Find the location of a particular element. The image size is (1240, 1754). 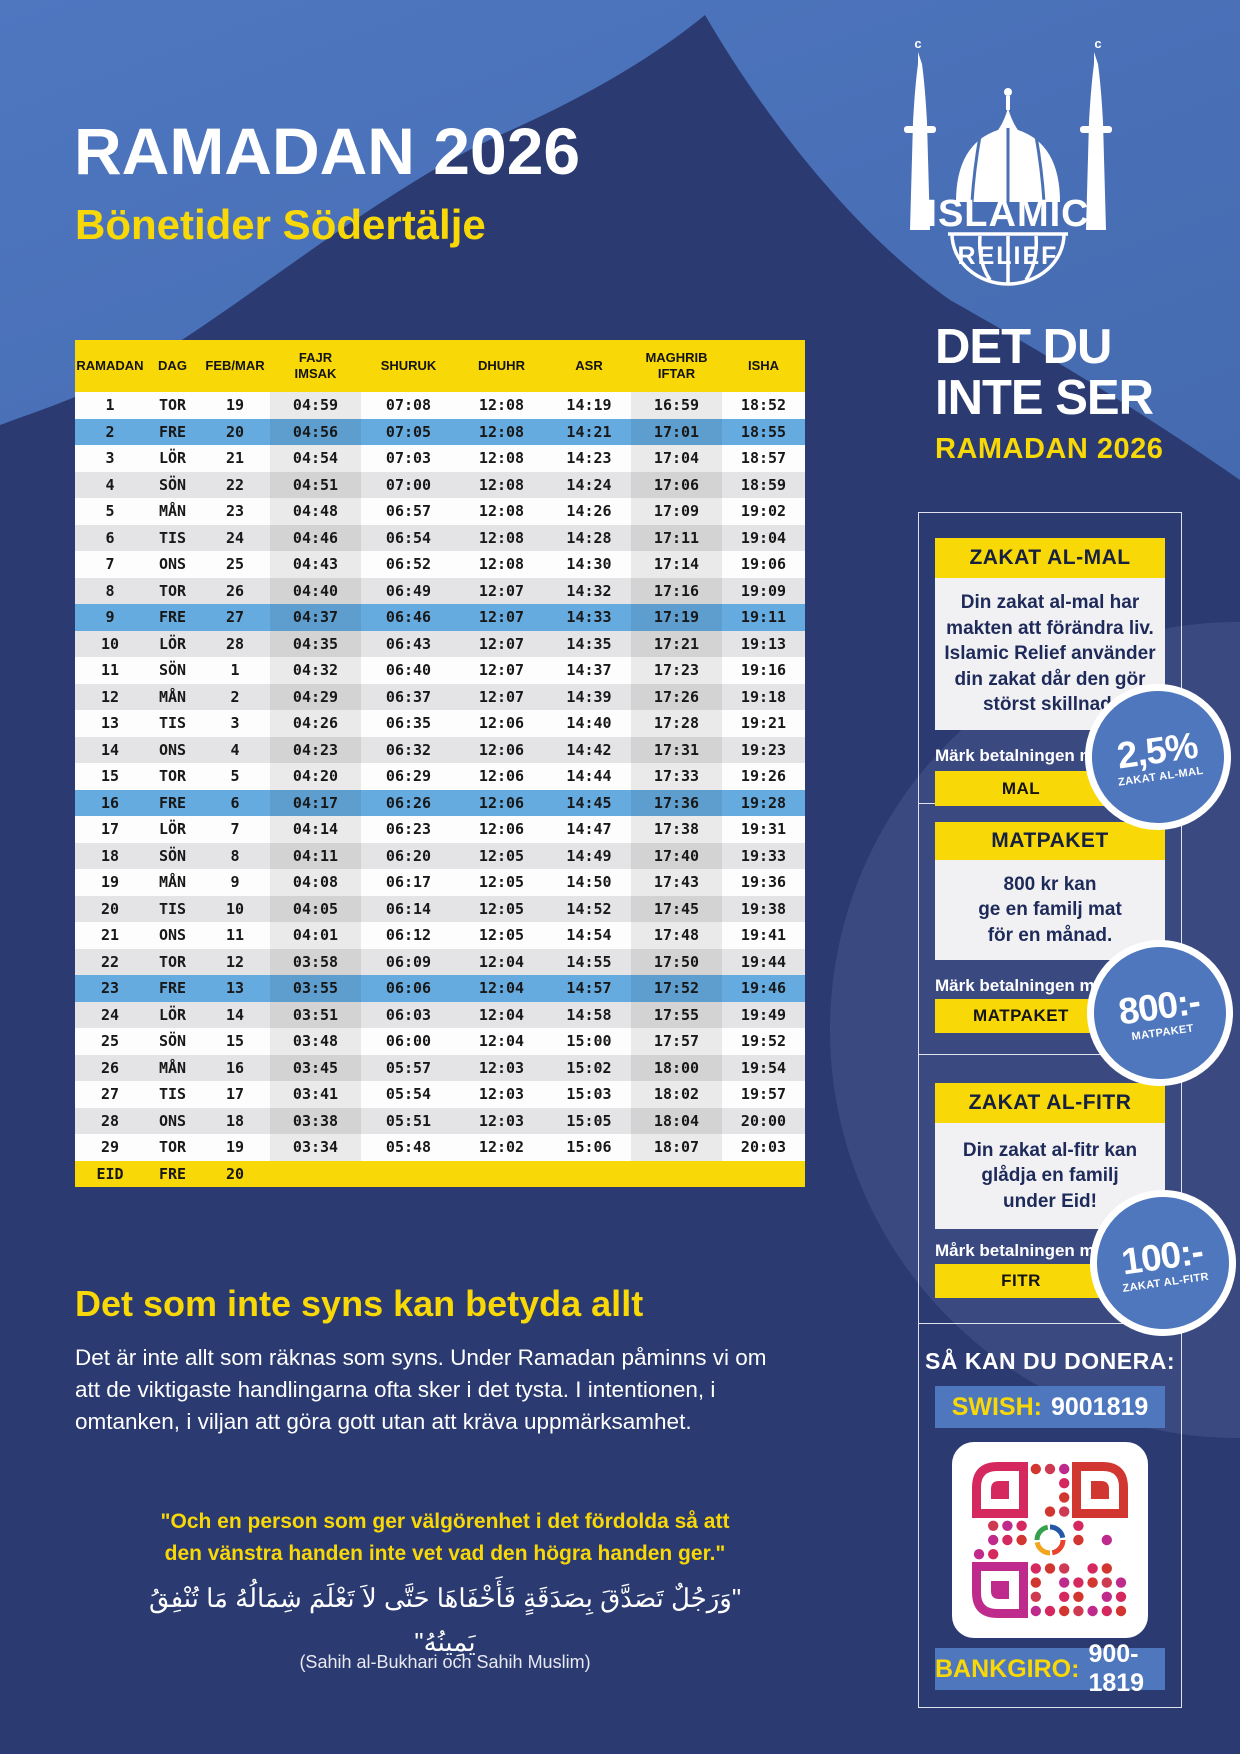

cell: 17:36 is located at coordinates (676, 803).